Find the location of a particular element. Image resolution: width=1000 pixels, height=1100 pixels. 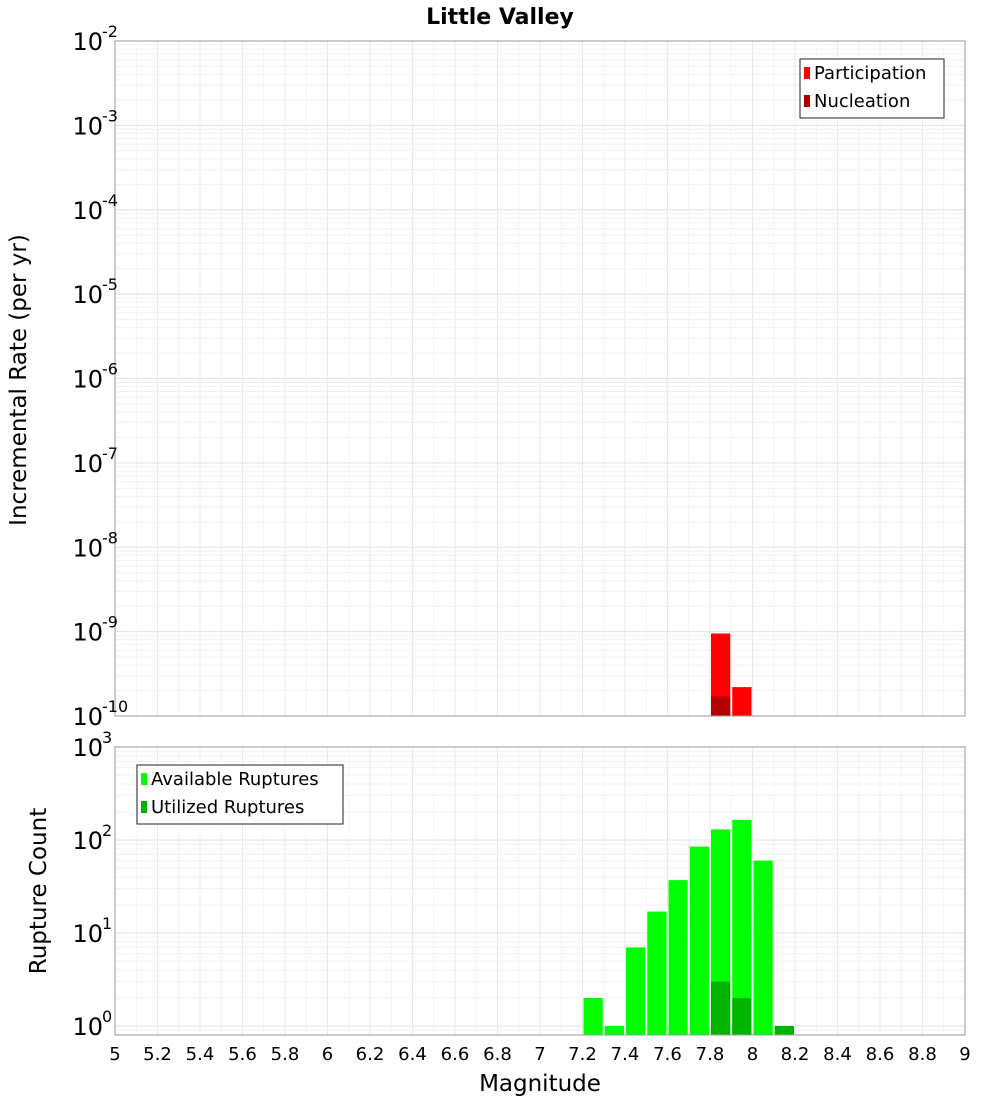

x-axis-label: Magnitude is located at coordinates (540, 1084).